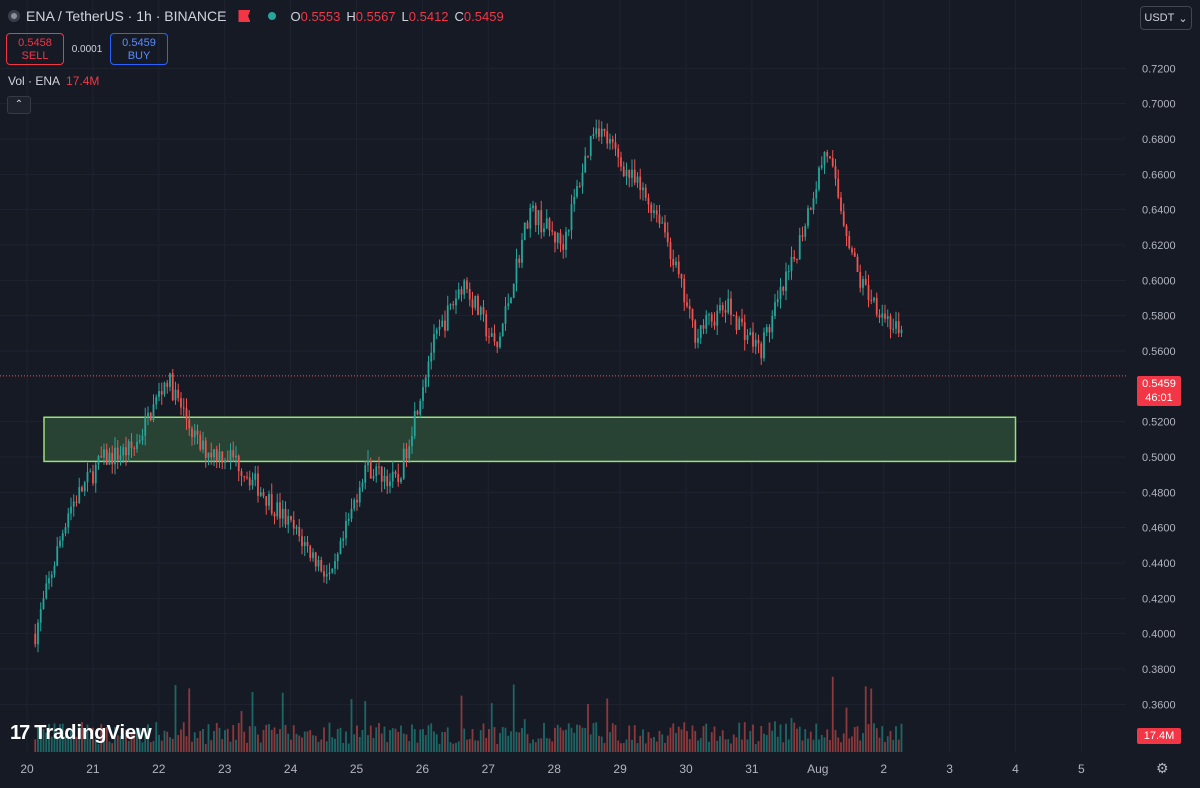 The width and height of the screenshot is (1200, 788). What do you see at coordinates (1183, 18) in the screenshot?
I see `chevron-down-icon: ⌄` at bounding box center [1183, 18].